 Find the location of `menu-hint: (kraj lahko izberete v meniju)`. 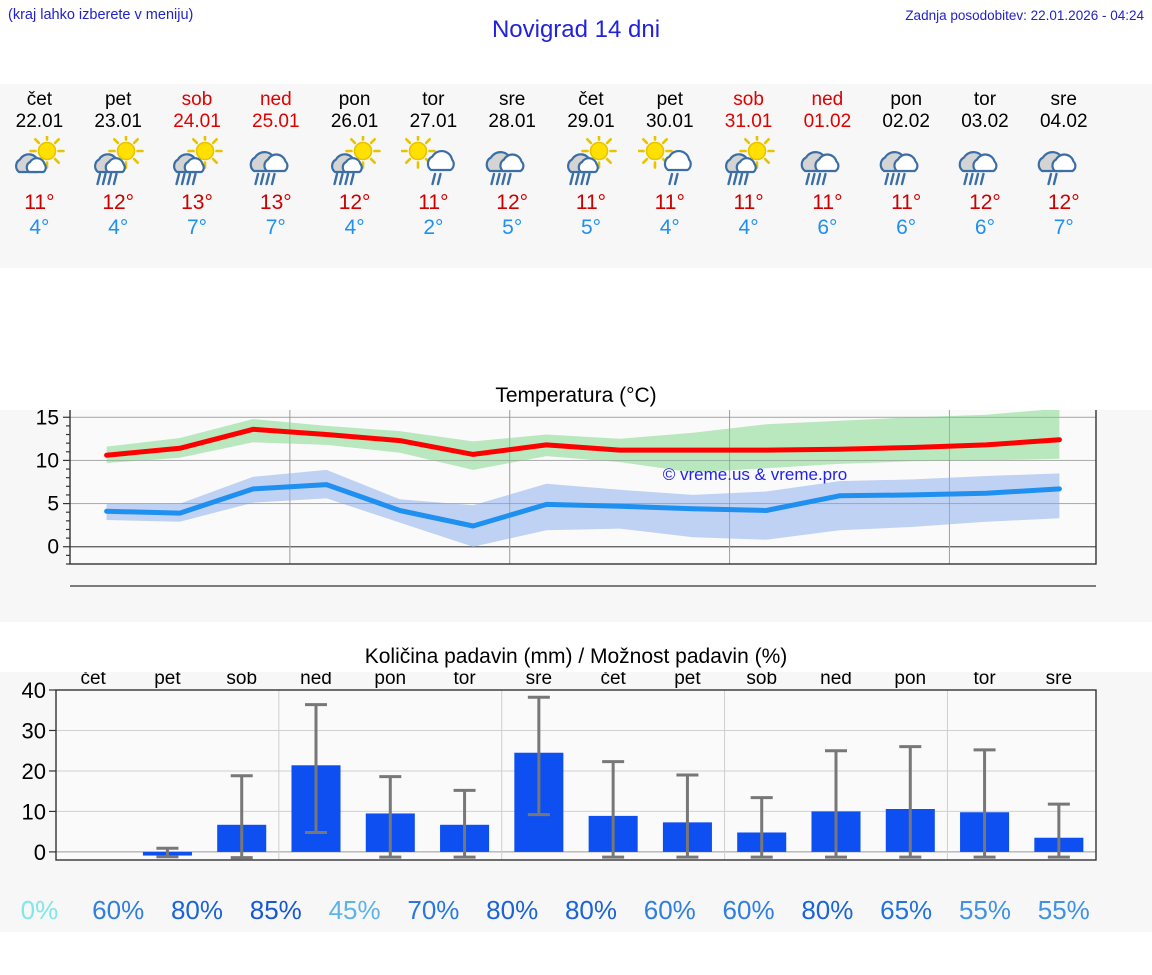

menu-hint: (kraj lahko izberete v meniju) is located at coordinates (101, 15).